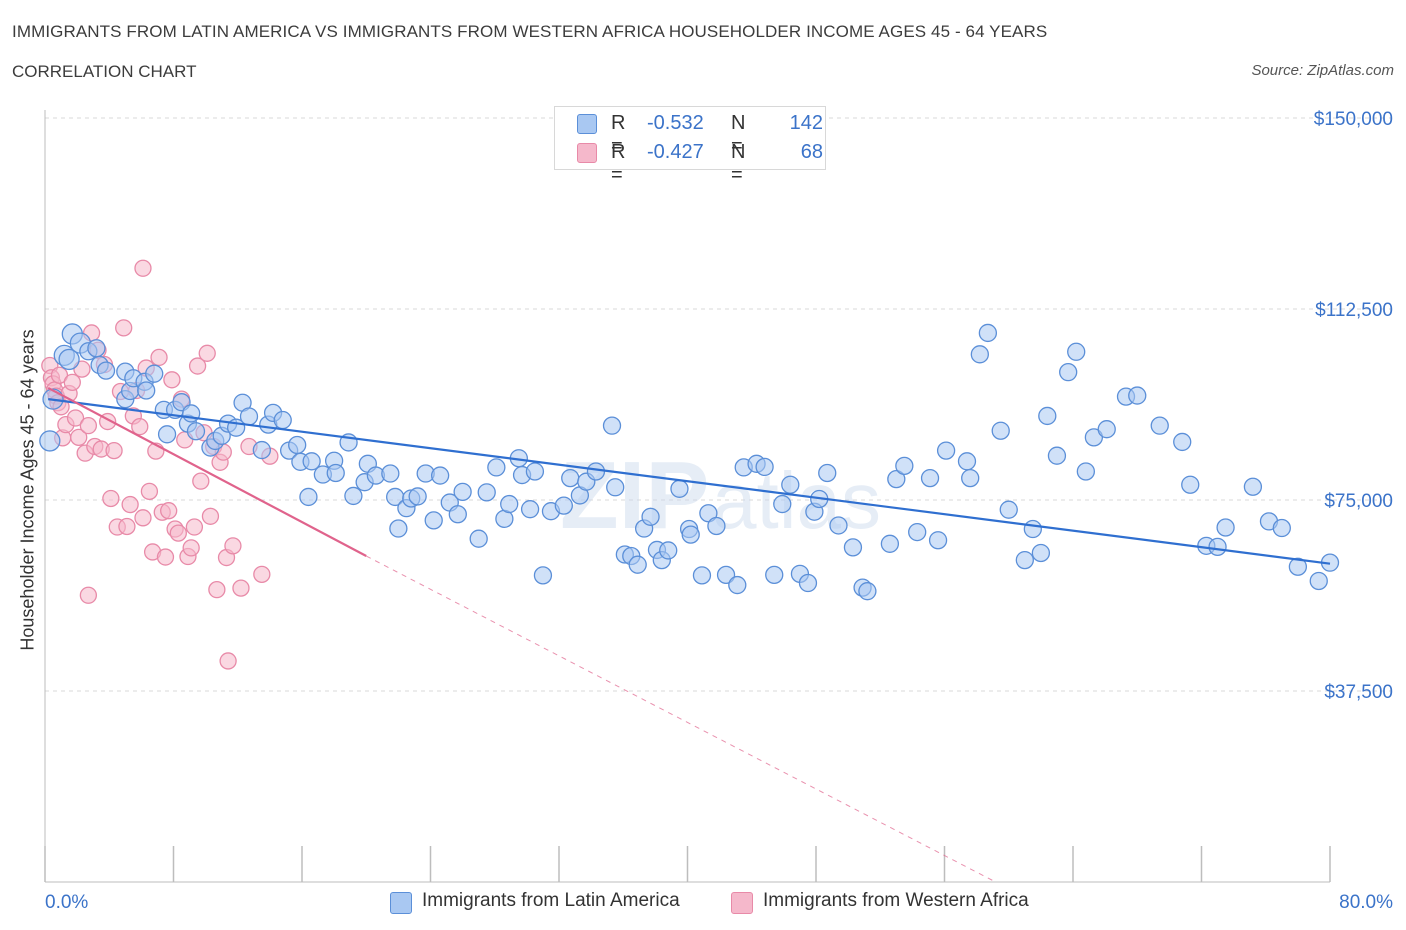  Describe the element at coordinates (1354, 310) in the screenshot. I see `y-tick-label: $112,500` at that location.